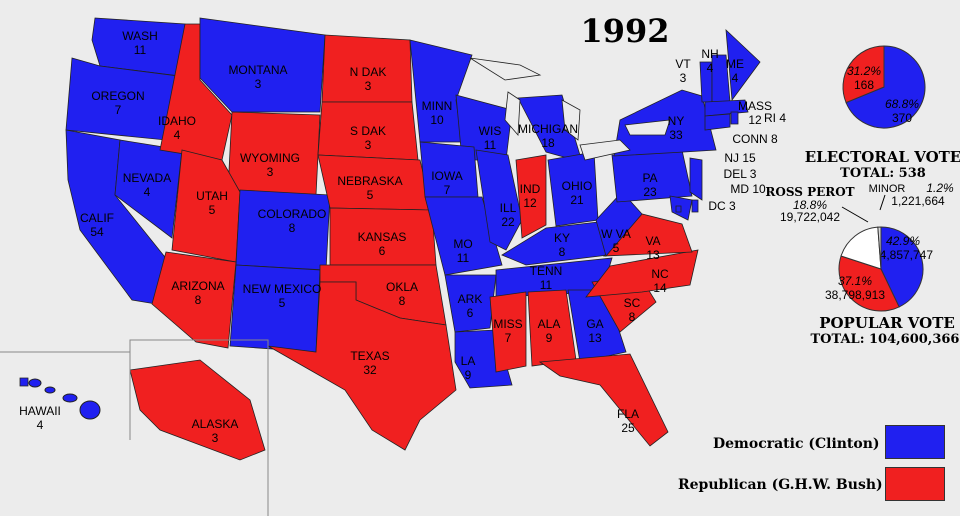  What do you see at coordinates (369, 356) in the screenshot?
I see `state-label-texas: TEXAS` at bounding box center [369, 356].